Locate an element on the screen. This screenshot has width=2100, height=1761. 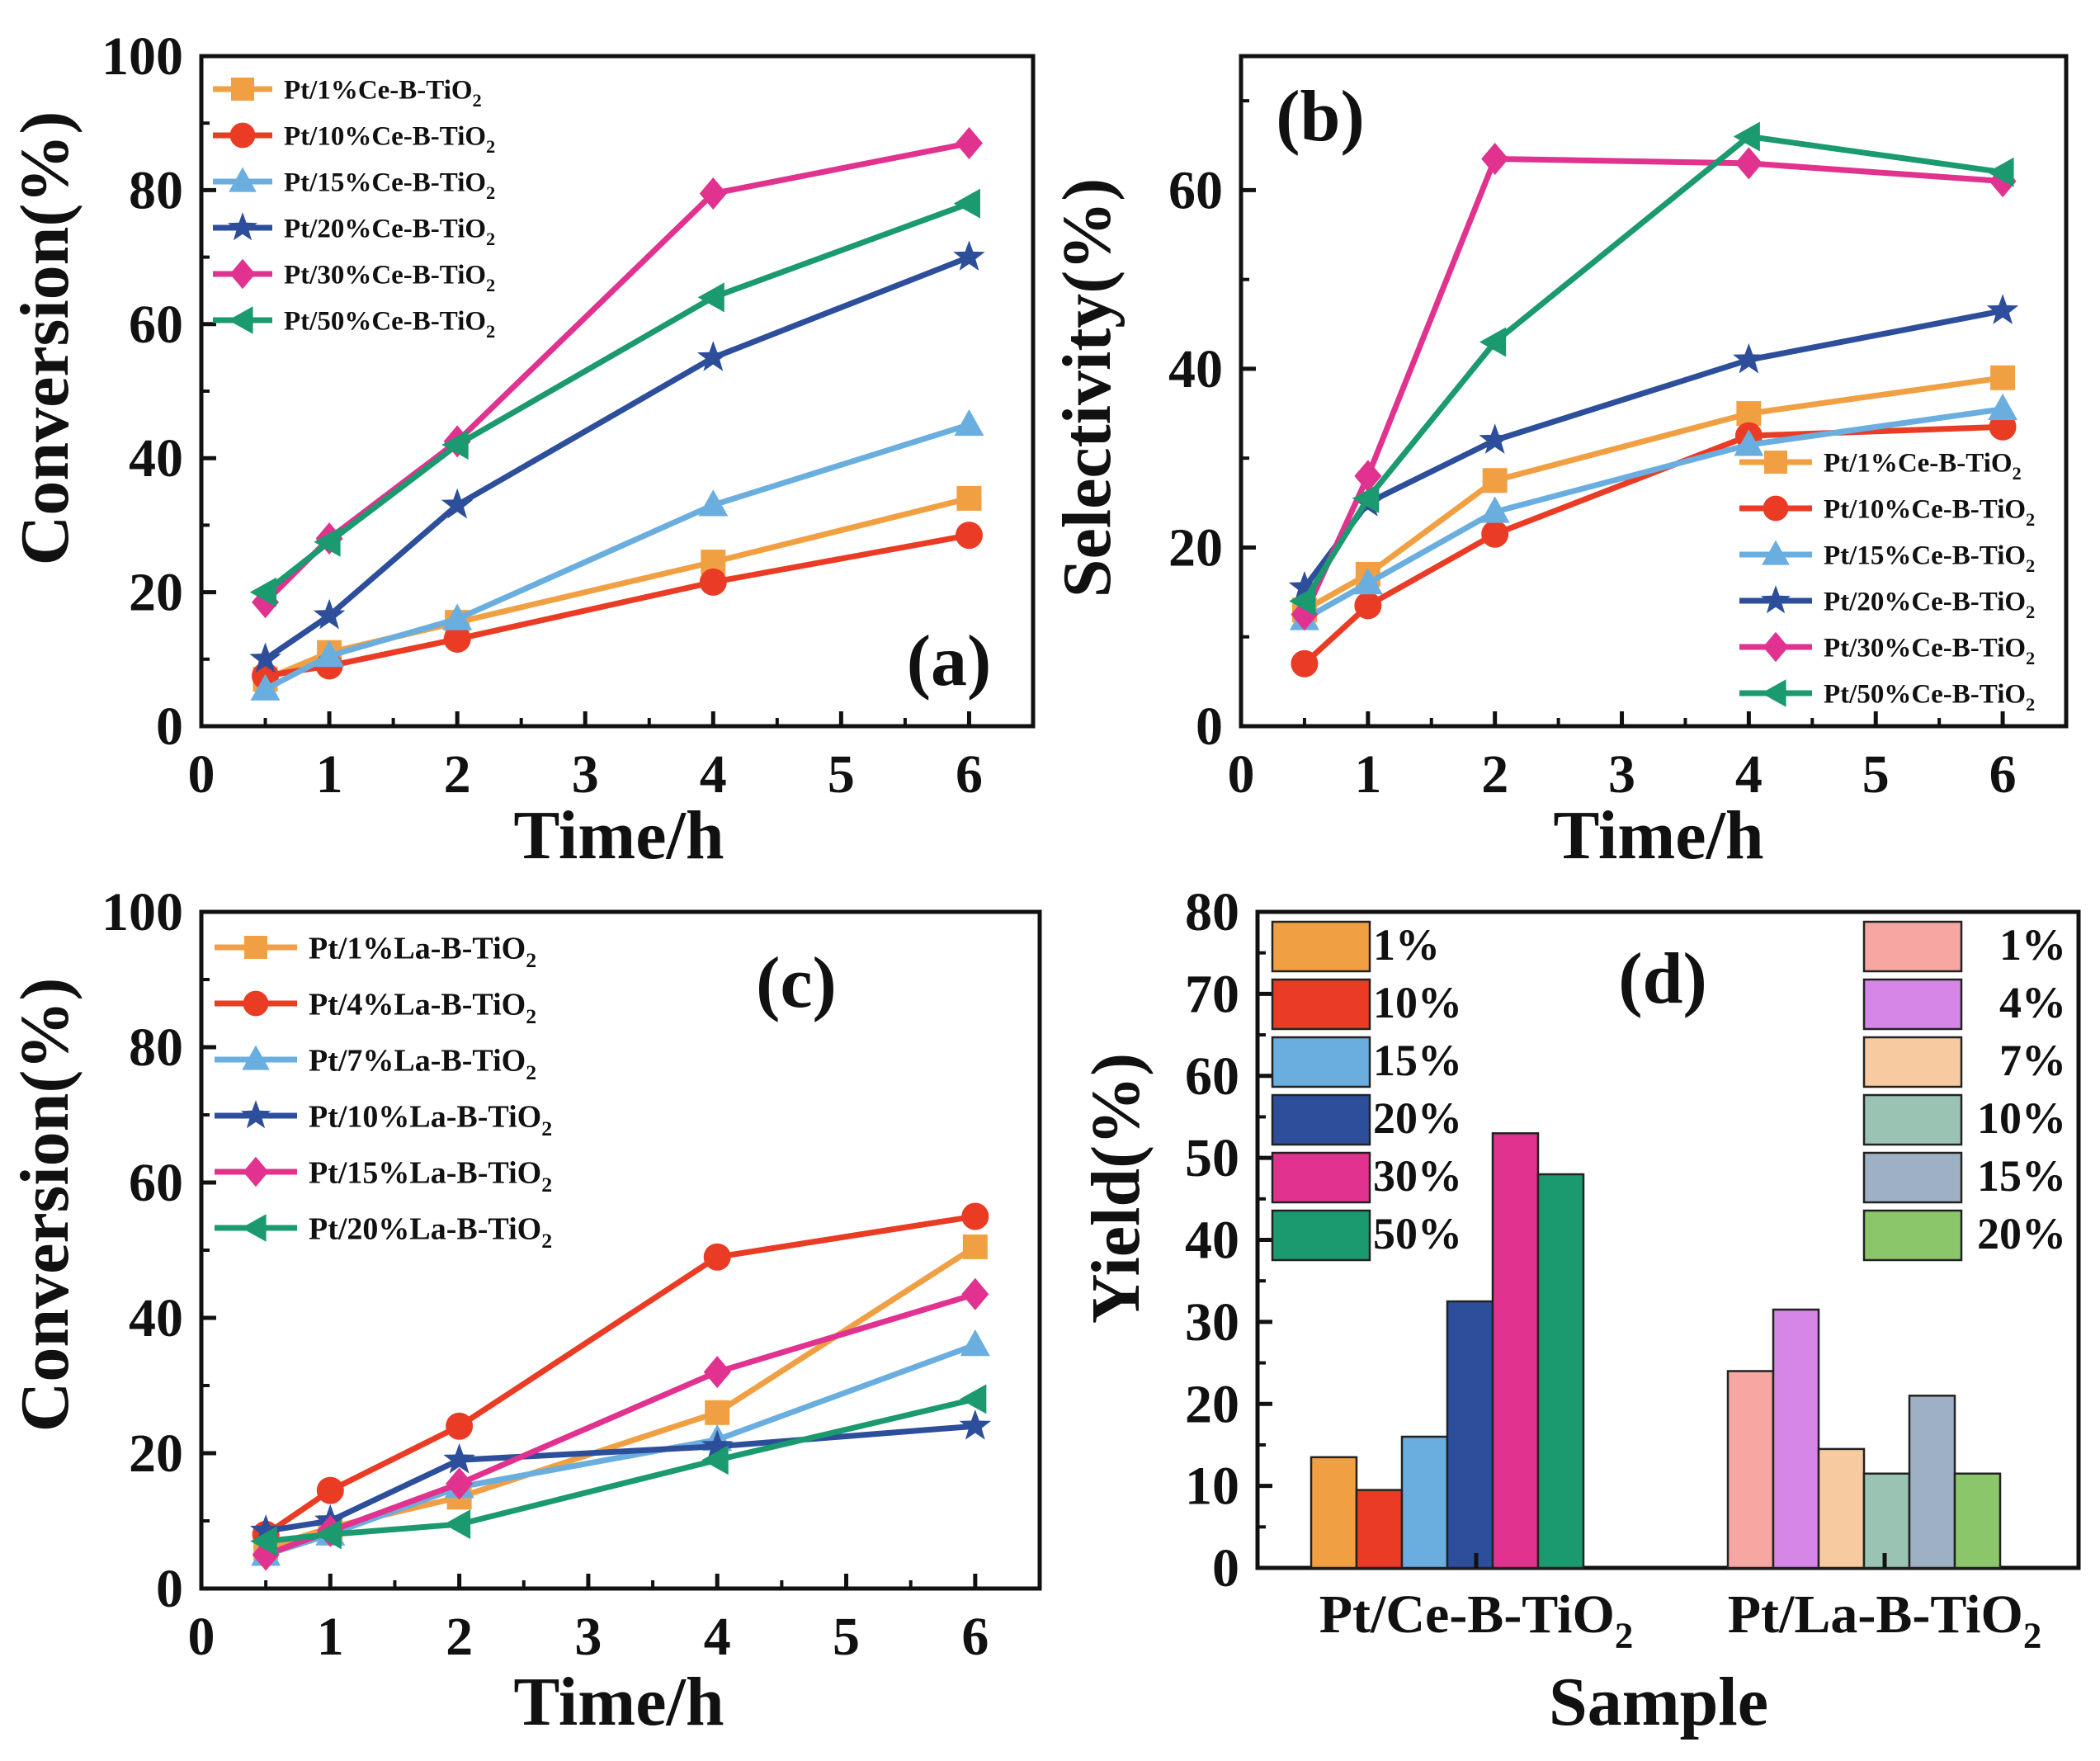
panel-d-legend-item: 15% is located at coordinates (1366, 1062).